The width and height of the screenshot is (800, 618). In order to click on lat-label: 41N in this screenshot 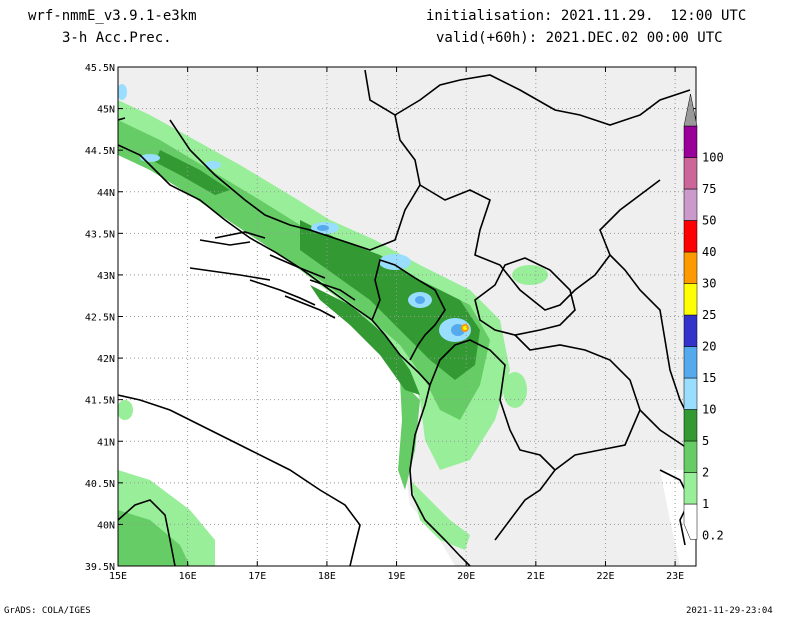, I will do `click(106, 442)`.